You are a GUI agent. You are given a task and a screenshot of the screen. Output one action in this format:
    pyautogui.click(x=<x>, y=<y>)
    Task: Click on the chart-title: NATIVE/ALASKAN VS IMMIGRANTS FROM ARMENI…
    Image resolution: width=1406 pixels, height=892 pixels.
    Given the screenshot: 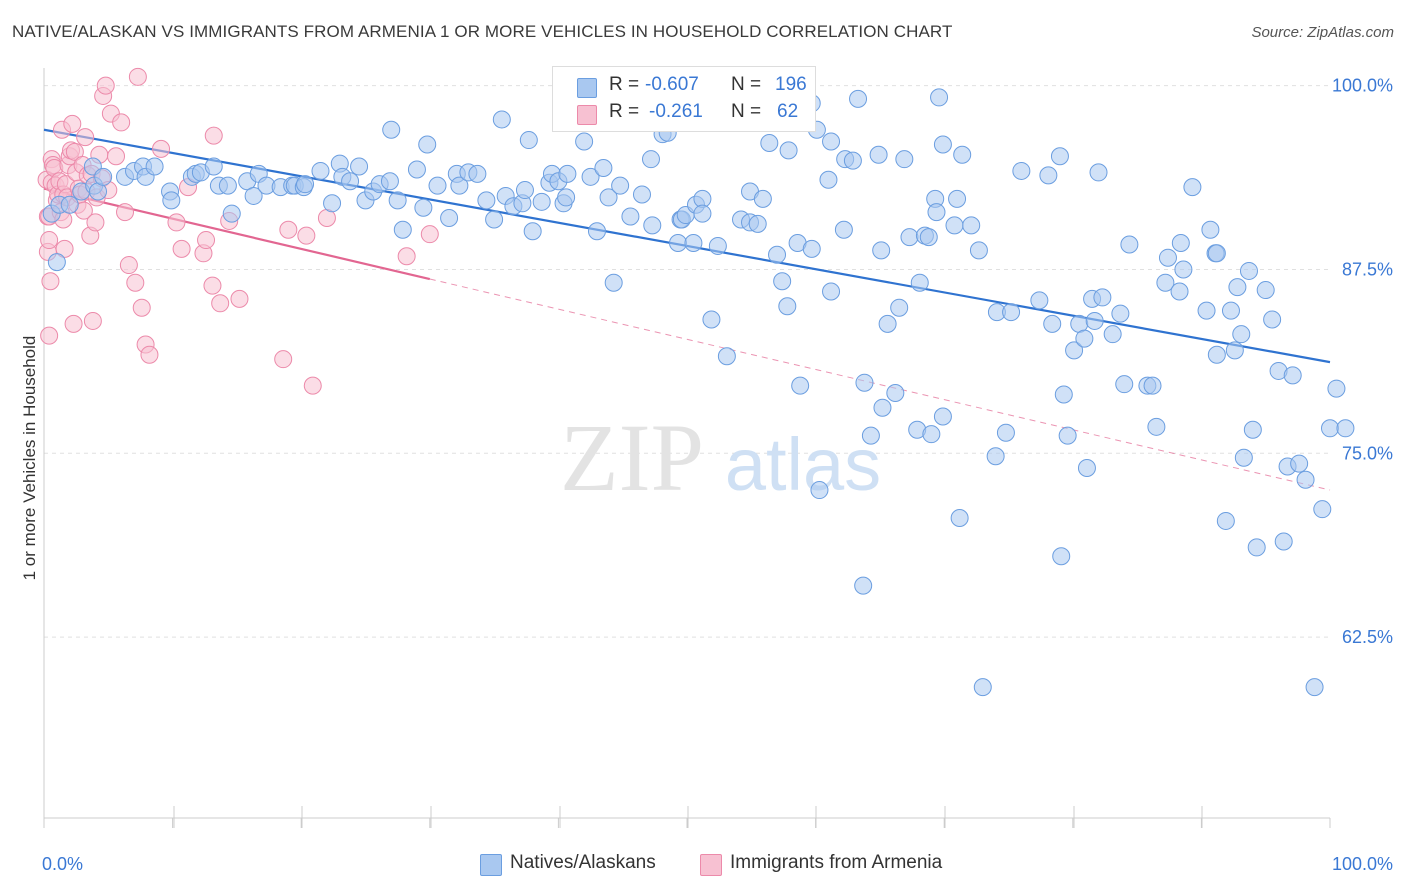 What is the action you would take?
    pyautogui.click(x=482, y=31)
    